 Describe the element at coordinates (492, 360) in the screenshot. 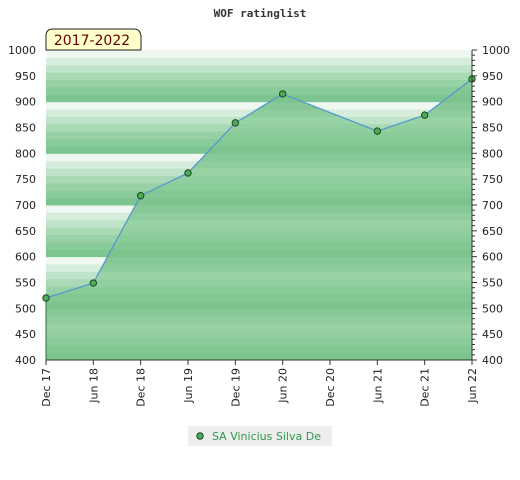

I see `y-tick-label-right: 400` at that location.